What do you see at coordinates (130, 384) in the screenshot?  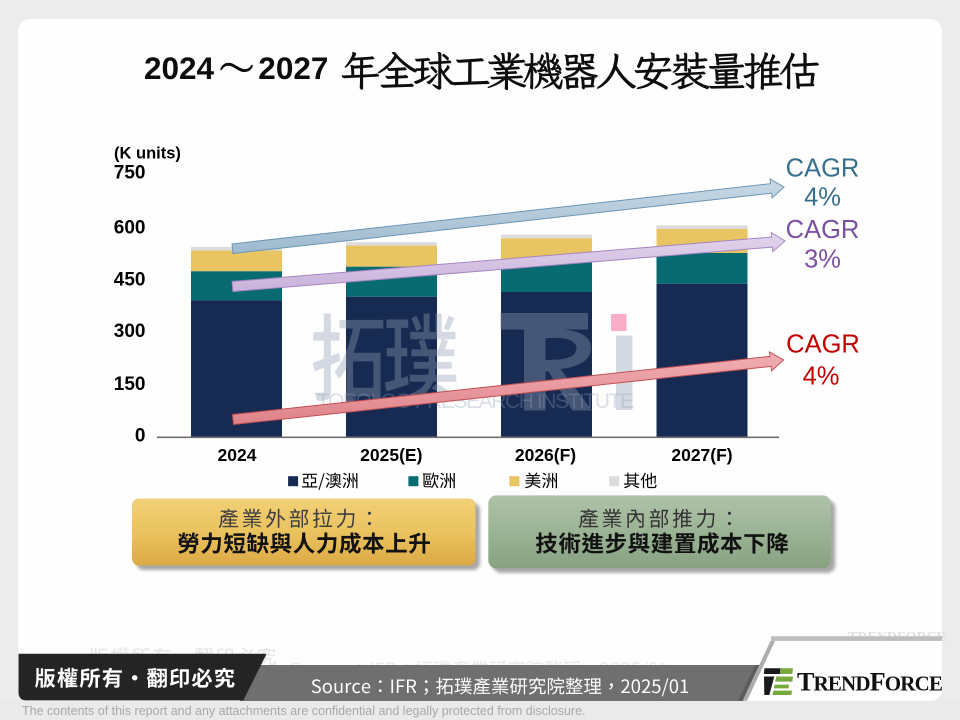 I see `svg-text: 150` at bounding box center [130, 384].